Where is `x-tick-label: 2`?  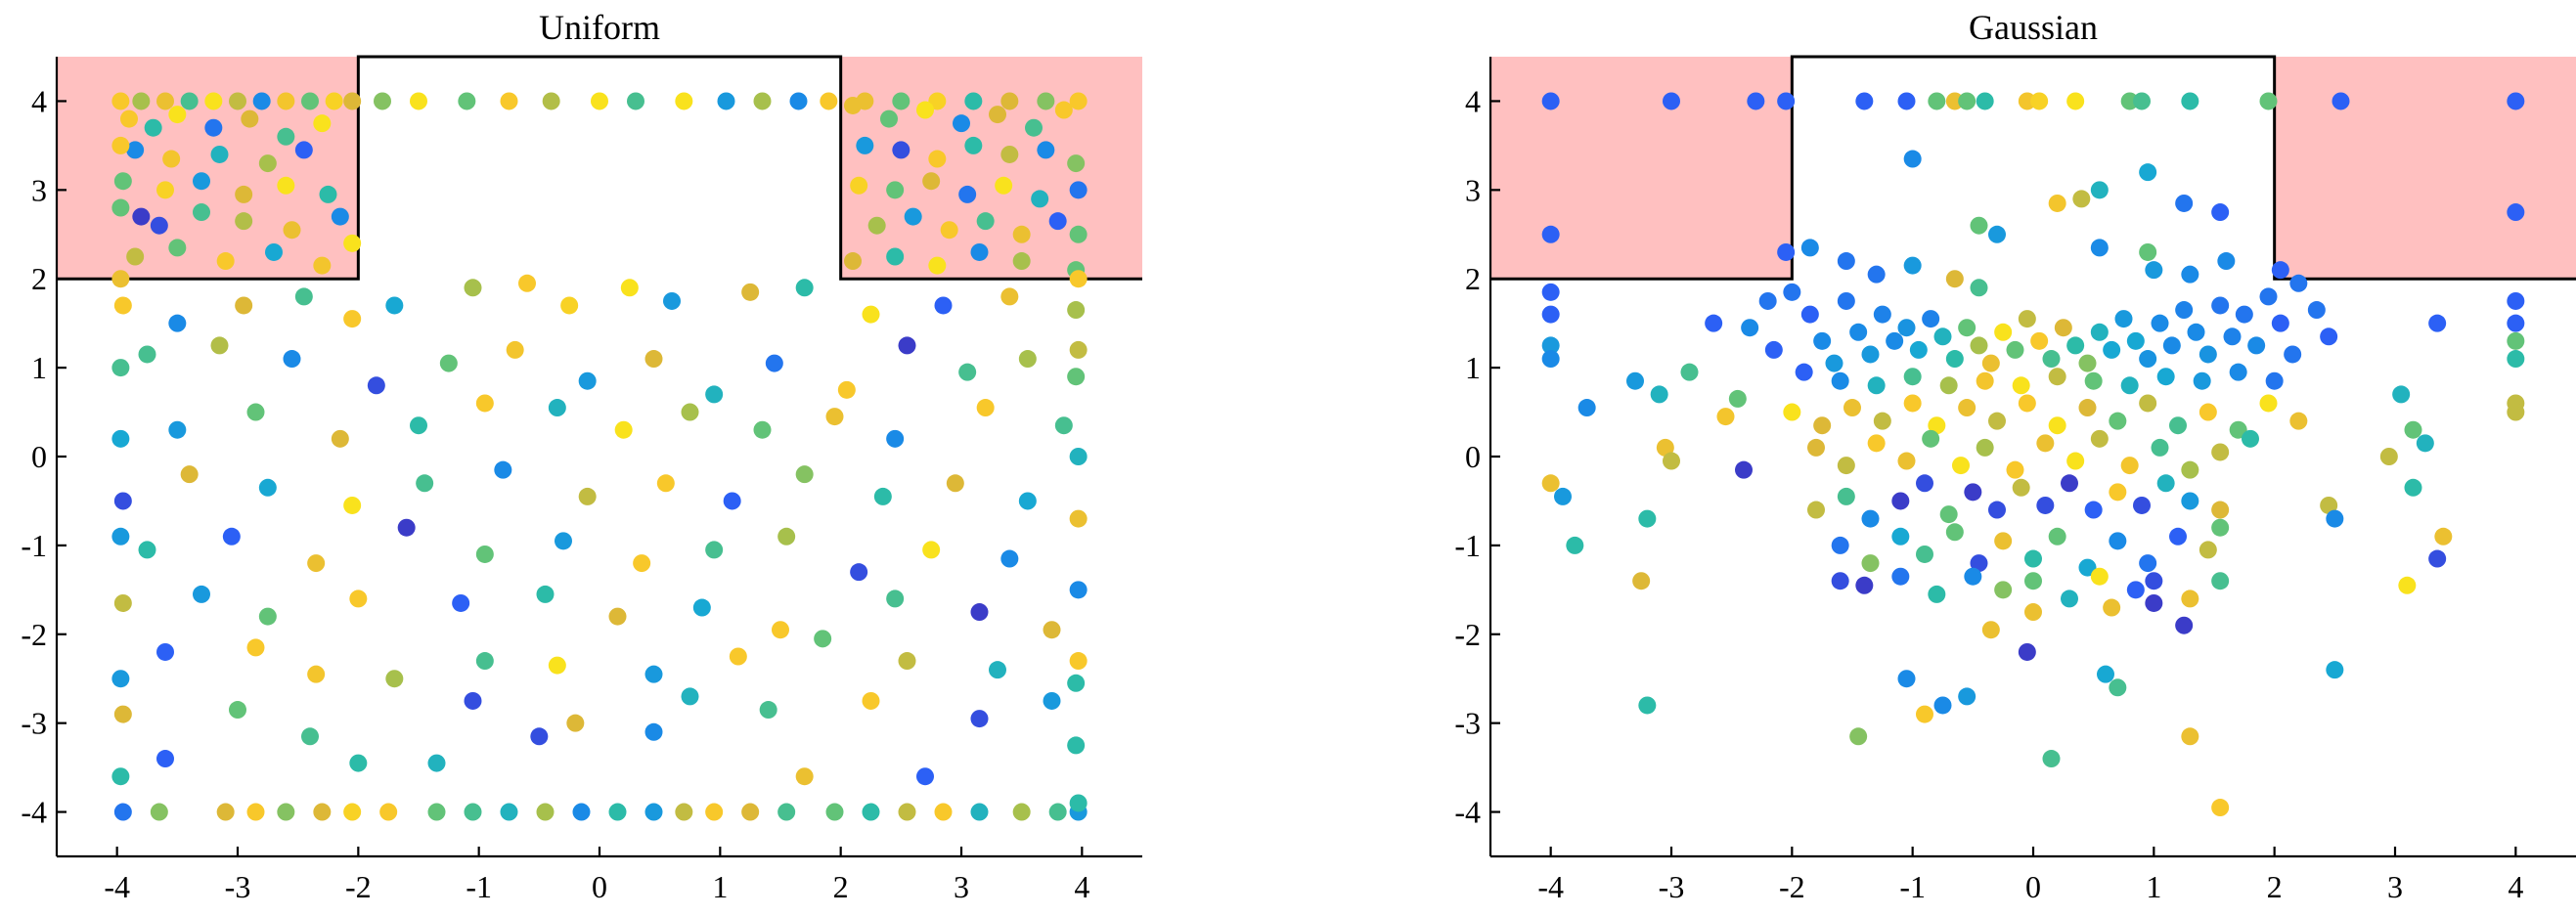
x-tick-label: 2 is located at coordinates (2275, 886).